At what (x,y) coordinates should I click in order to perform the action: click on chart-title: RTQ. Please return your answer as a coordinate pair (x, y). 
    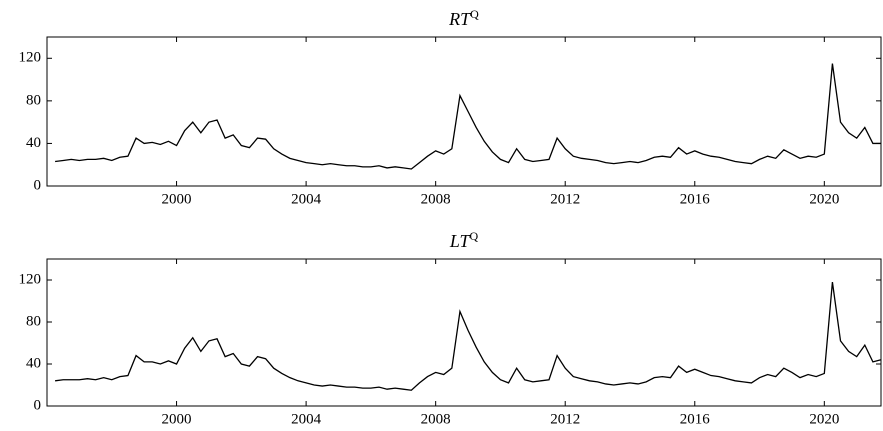
    Looking at the image, I should click on (463, 18).